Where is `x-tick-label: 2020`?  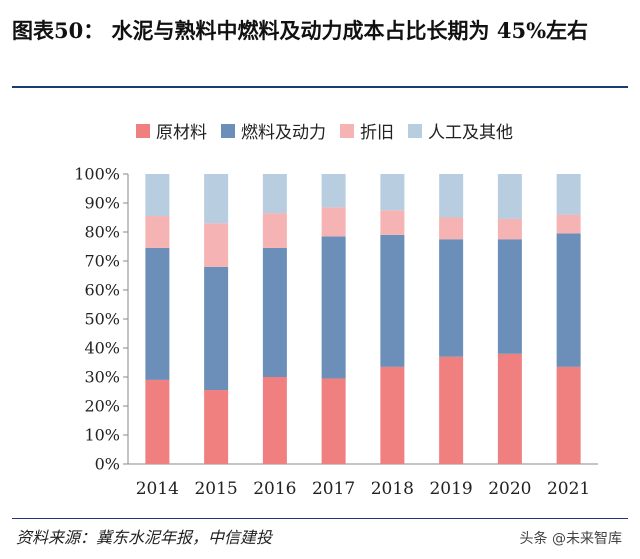
x-tick-label: 2020 is located at coordinates (509, 489).